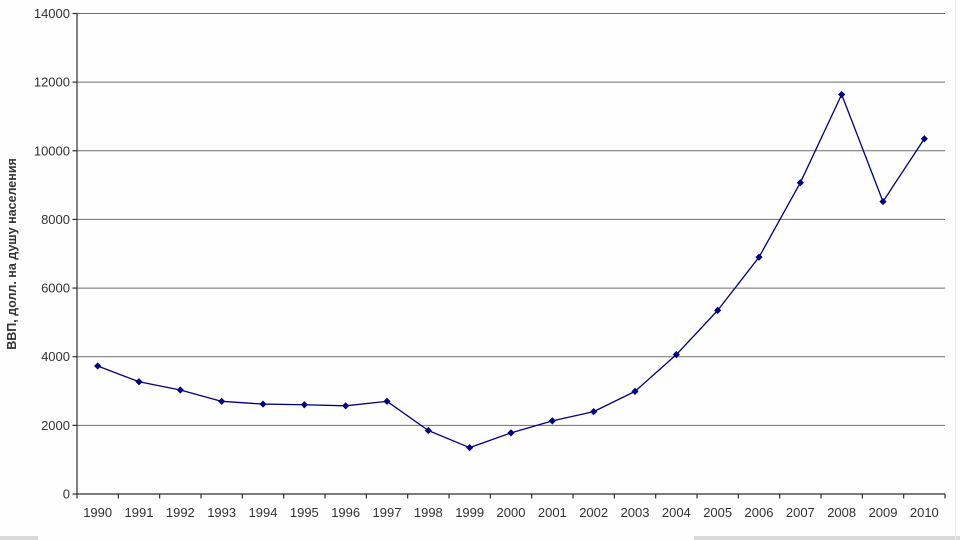 Image resolution: width=960 pixels, height=540 pixels. What do you see at coordinates (19, 538) in the screenshot?
I see `screen-edge-artifact-bottom-left` at bounding box center [19, 538].